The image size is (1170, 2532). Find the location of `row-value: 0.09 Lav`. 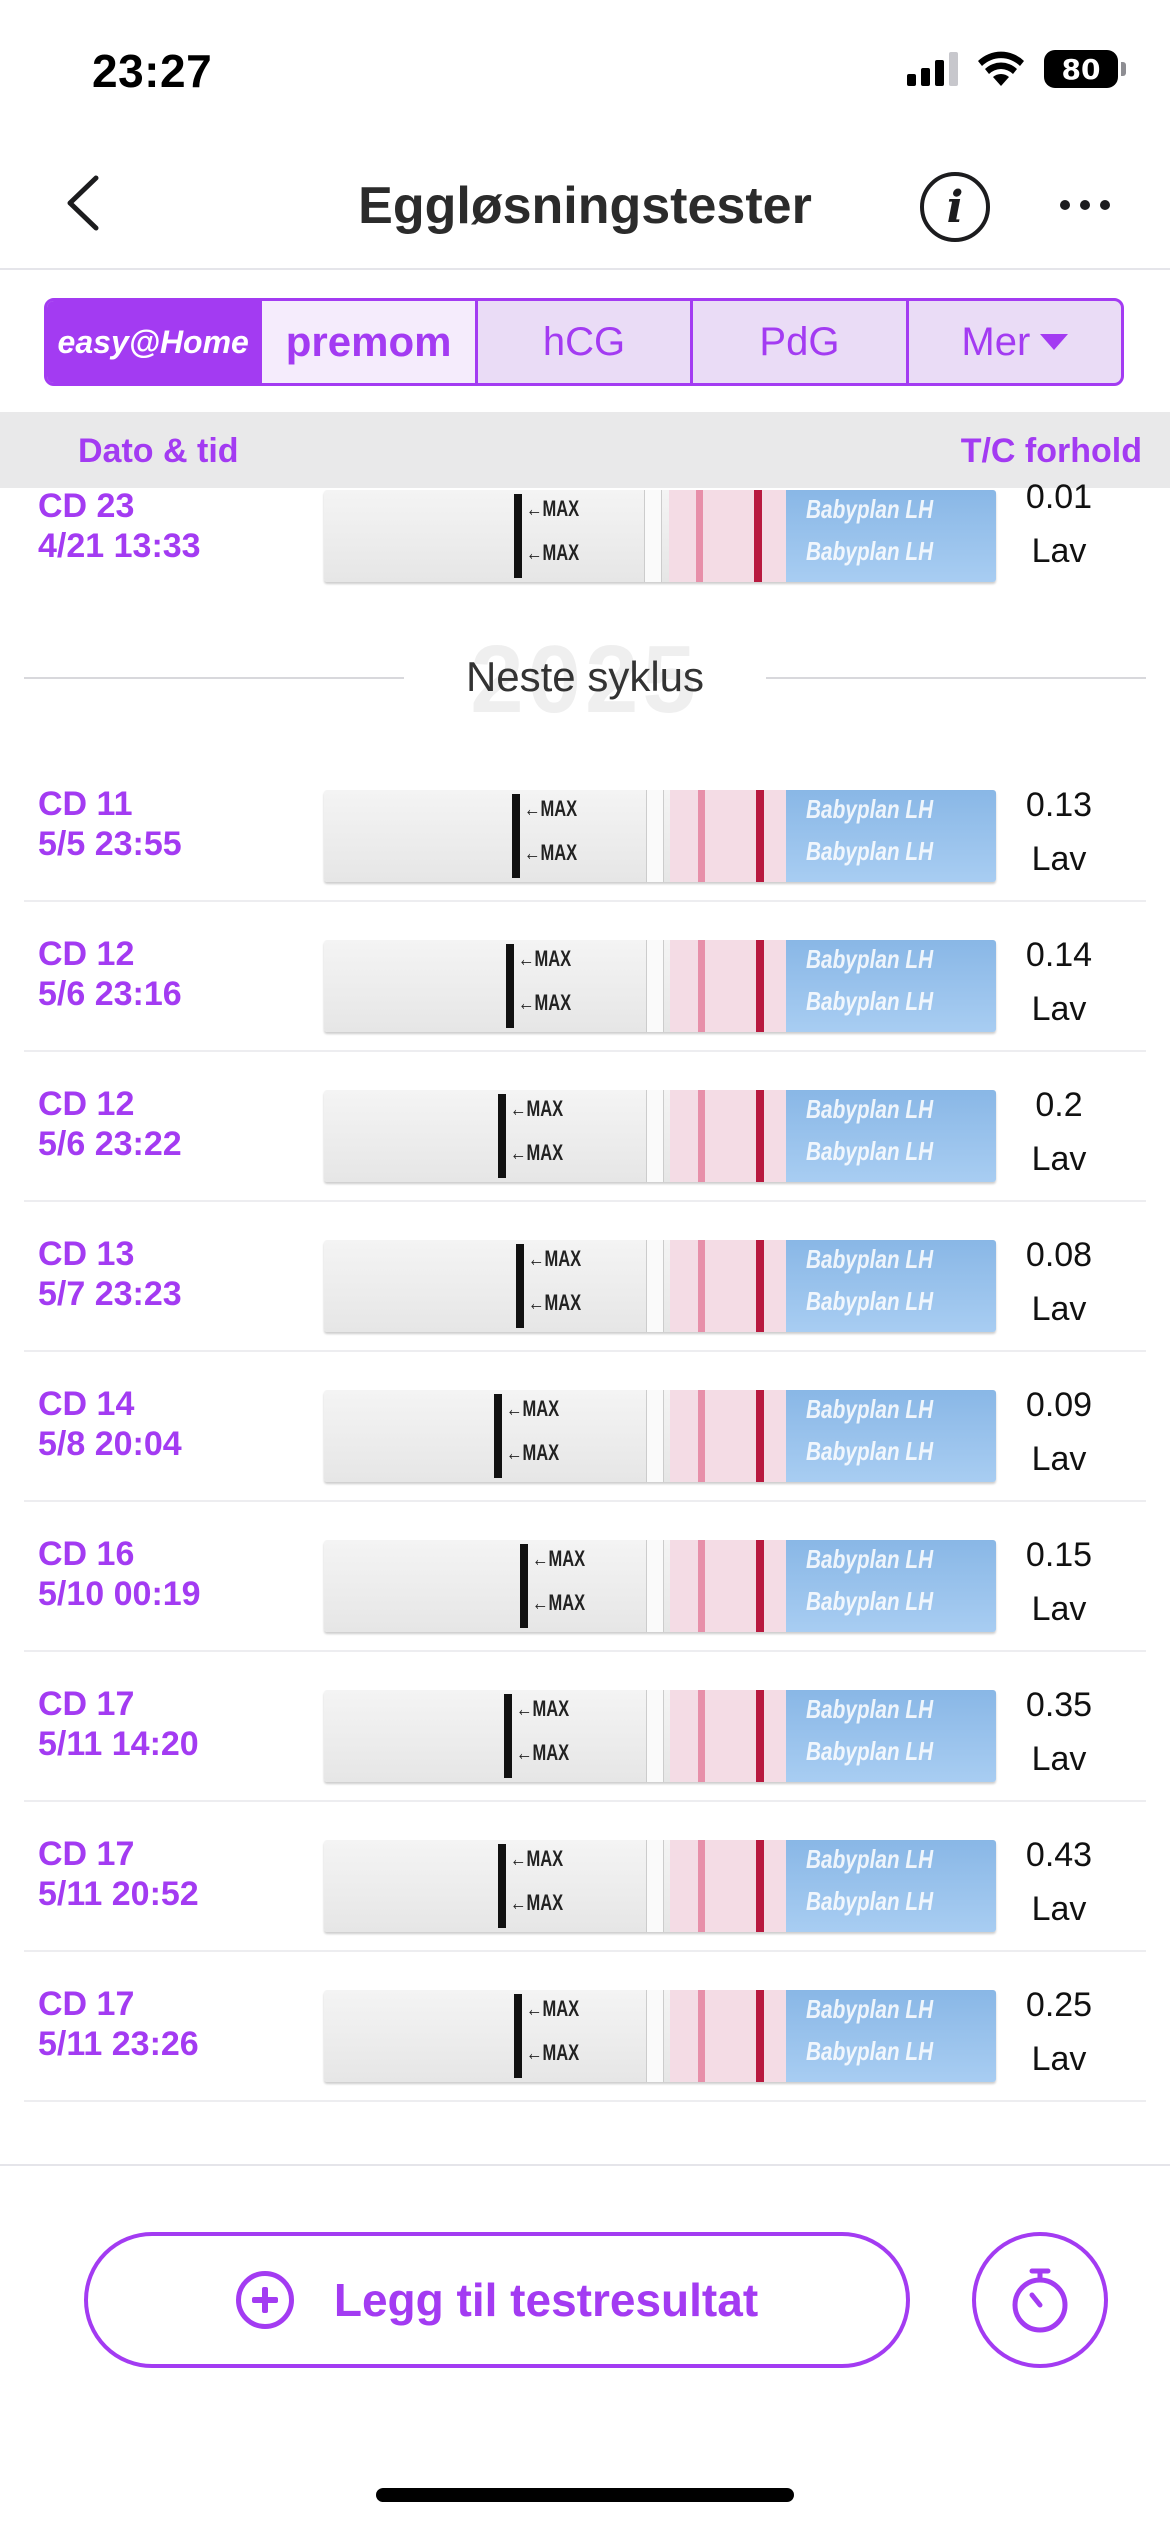

row-value: 0.09 Lav is located at coordinates (1059, 1432).